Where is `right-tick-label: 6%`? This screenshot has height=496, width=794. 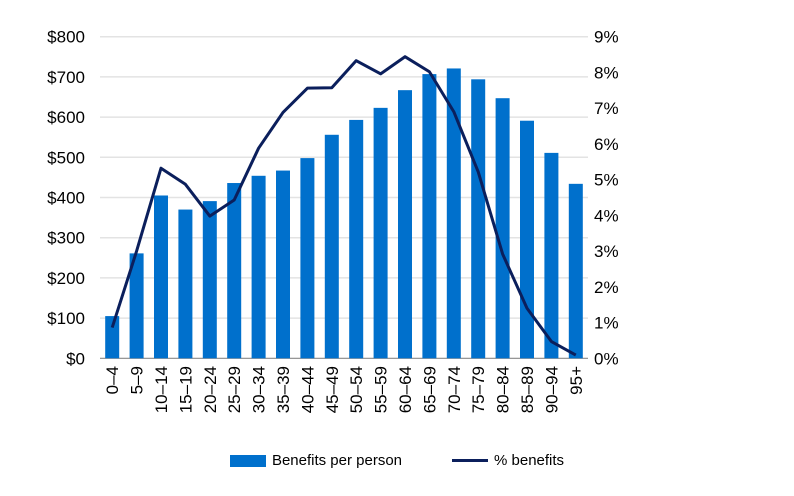
right-tick-label: 6% is located at coordinates (606, 144).